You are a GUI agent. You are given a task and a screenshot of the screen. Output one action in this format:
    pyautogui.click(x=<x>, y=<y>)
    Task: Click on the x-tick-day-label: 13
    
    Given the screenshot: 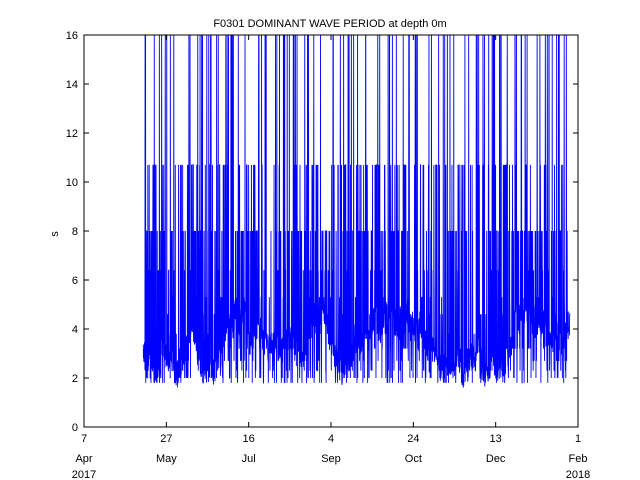 What is the action you would take?
    pyautogui.click(x=496, y=439)
    